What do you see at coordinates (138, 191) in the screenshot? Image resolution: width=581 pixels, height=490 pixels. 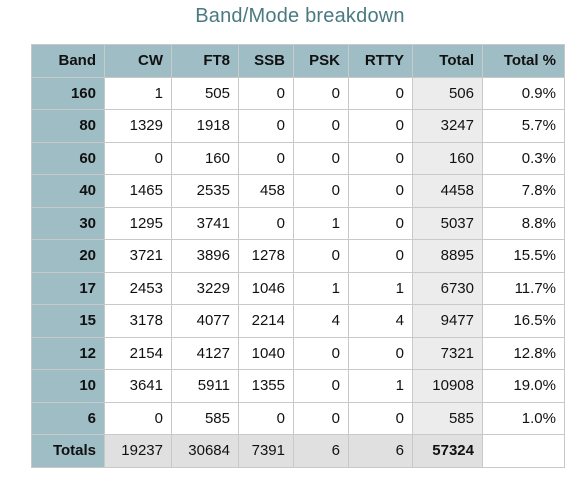 I see `value-cell: 1465` at bounding box center [138, 191].